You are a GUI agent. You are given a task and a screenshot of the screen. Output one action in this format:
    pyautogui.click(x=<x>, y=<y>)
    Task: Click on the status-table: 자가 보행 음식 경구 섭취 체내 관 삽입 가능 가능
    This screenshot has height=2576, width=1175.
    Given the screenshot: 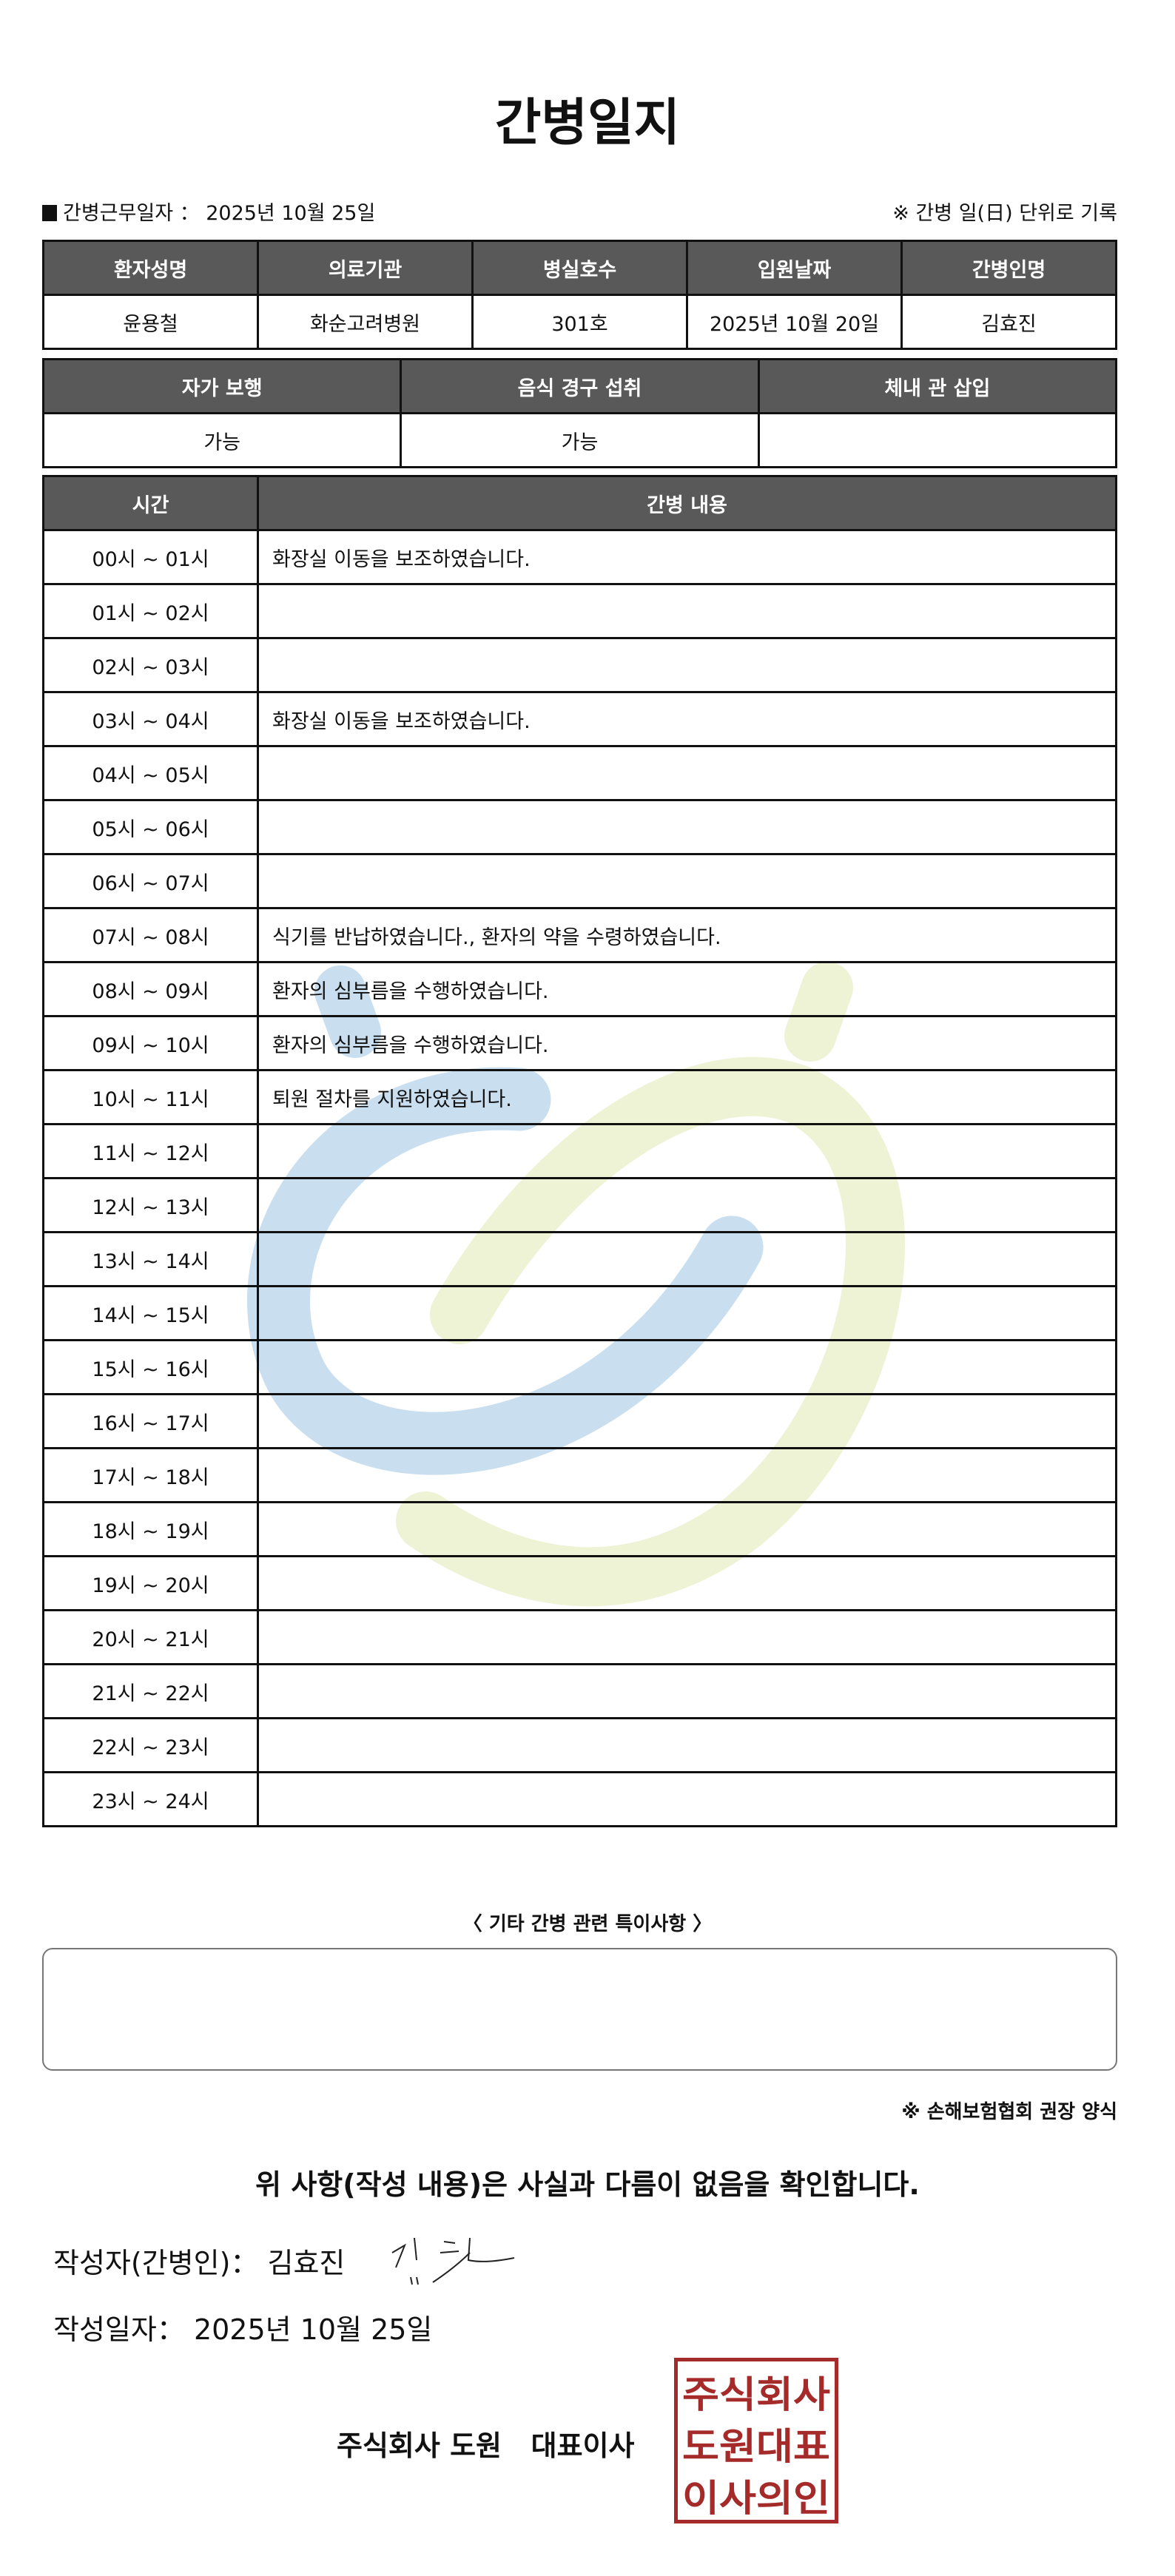 What is the action you would take?
    pyautogui.click(x=579, y=413)
    